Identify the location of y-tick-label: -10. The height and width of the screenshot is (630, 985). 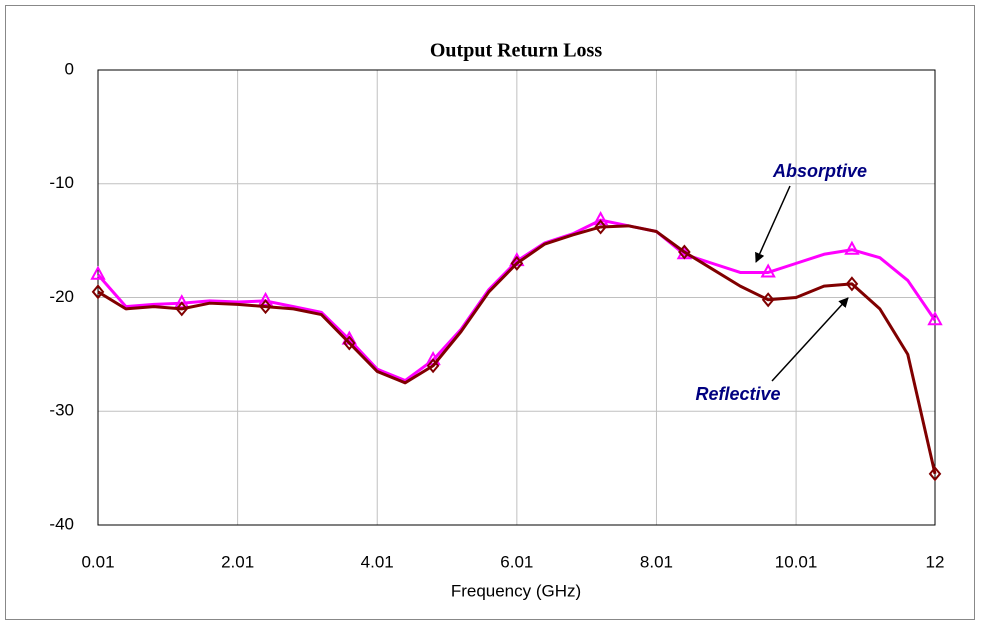
(61, 182).